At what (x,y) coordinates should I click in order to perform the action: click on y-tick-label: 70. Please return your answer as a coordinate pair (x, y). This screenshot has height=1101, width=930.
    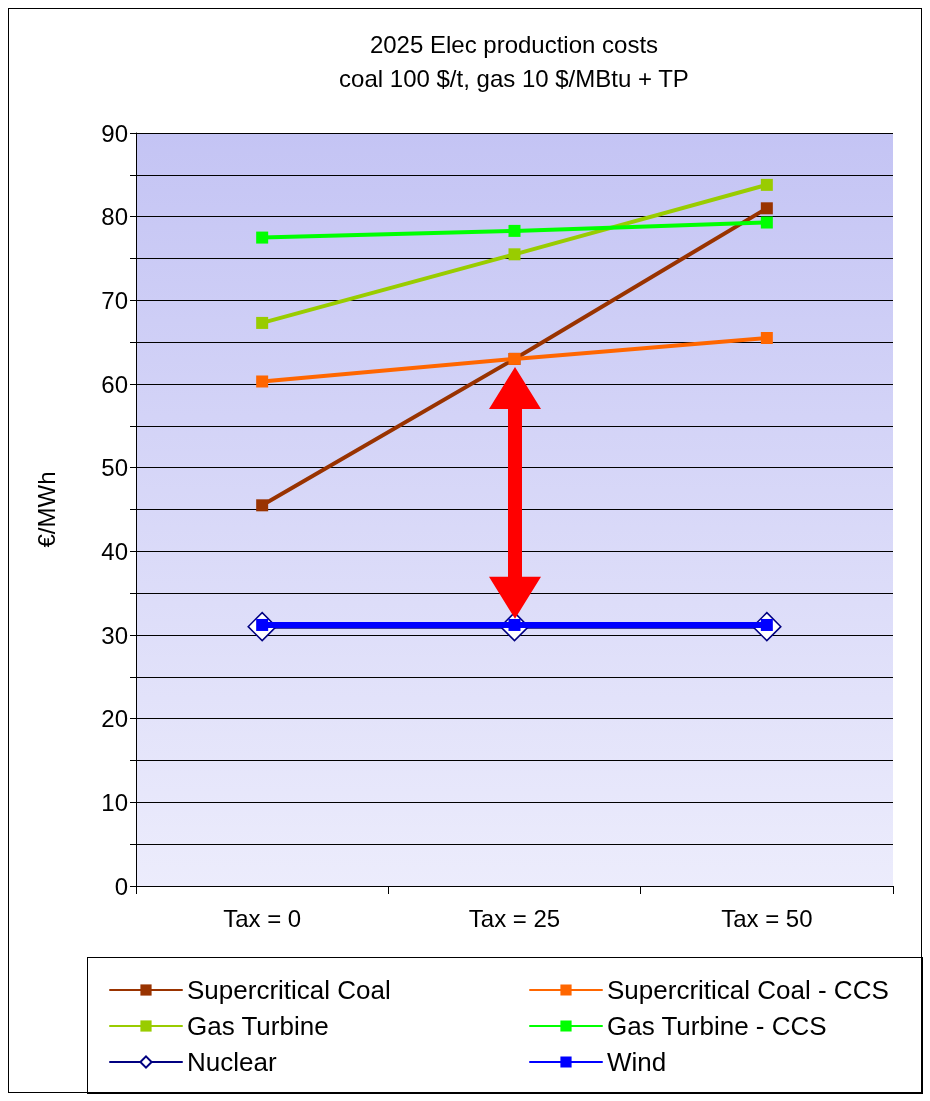
    Looking at the image, I should click on (114, 300).